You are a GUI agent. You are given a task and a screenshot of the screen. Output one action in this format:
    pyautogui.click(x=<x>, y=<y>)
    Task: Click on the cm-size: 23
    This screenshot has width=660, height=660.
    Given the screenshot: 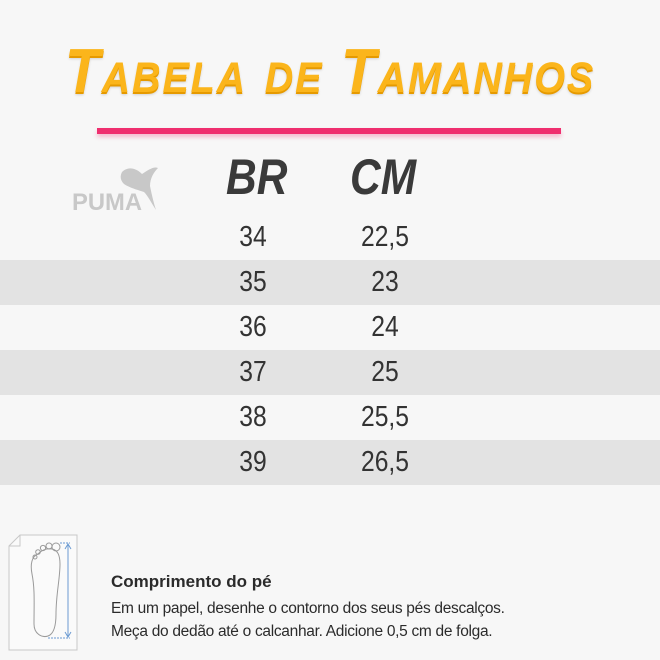 What is the action you would take?
    pyautogui.click(x=385, y=282)
    